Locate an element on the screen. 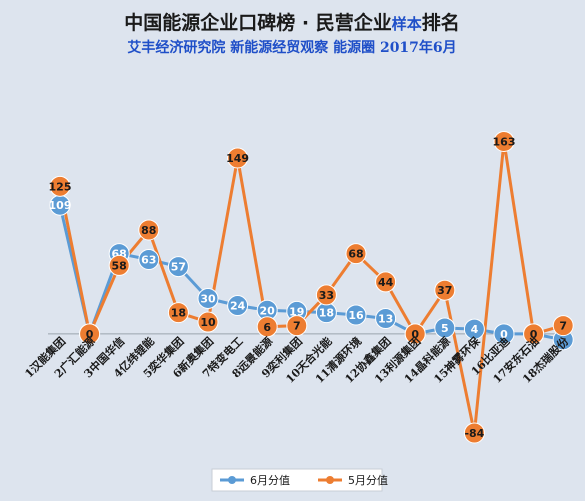 This screenshot has width=585, height=501. data-label-s1-8: 20 is located at coordinates (268, 310).